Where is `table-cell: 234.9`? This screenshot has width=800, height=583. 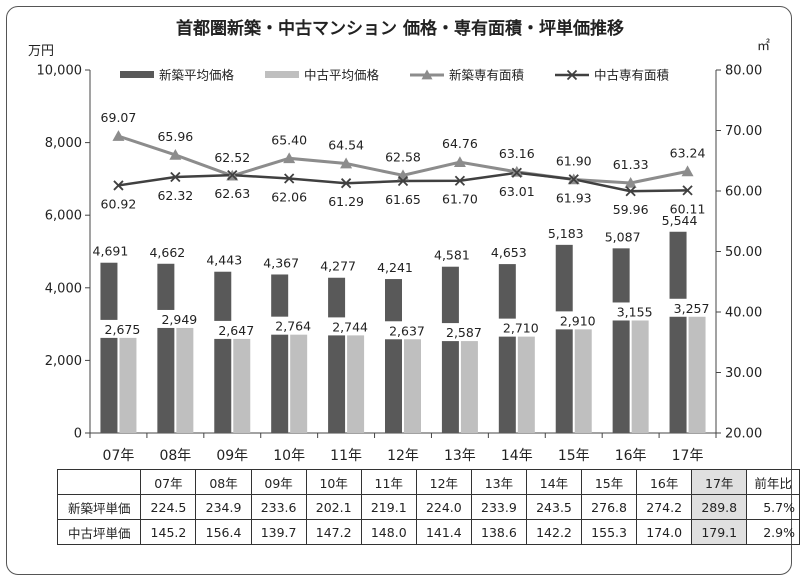 table-cell: 234.9 is located at coordinates (223, 507).